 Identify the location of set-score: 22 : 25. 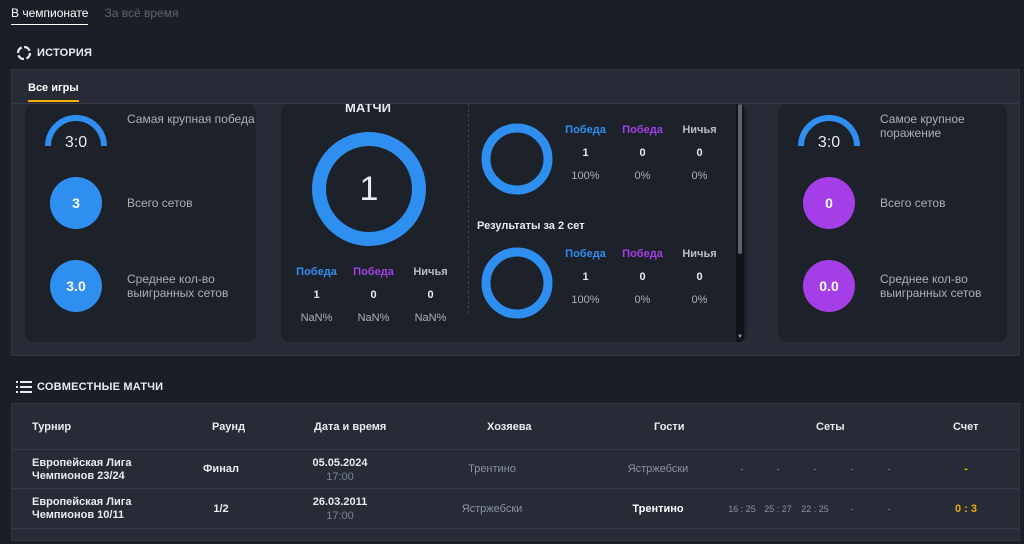
(815, 509).